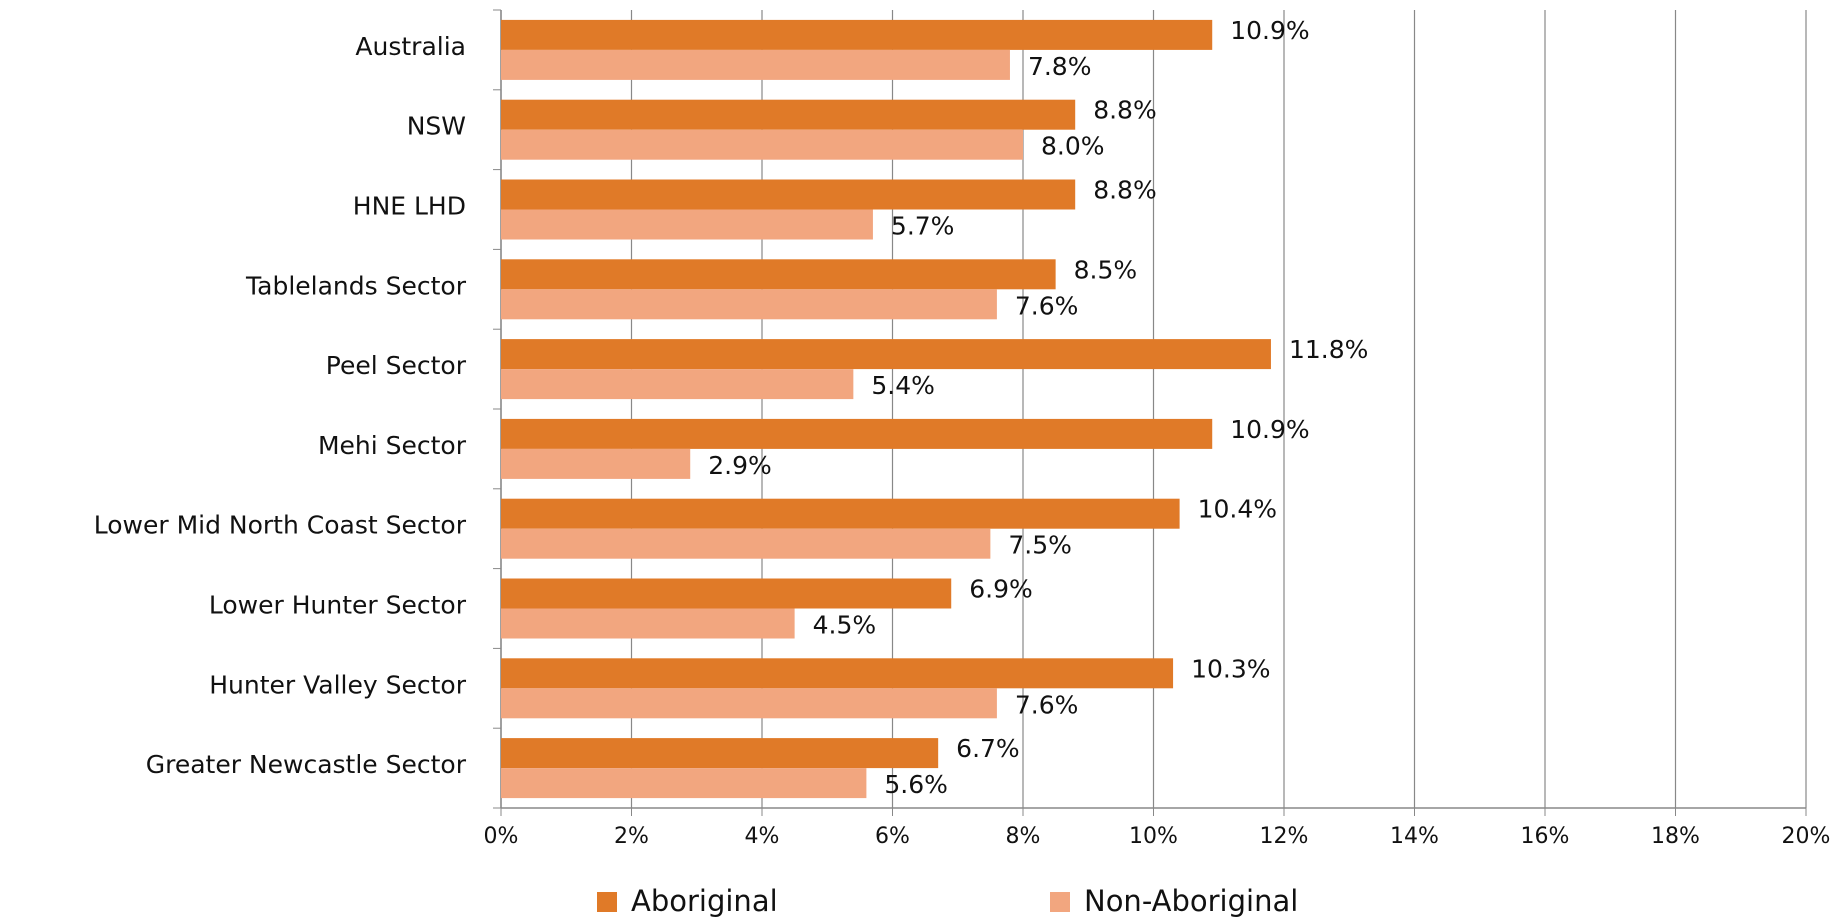  I want to click on x-tick-label: 4%, so click(762, 836).